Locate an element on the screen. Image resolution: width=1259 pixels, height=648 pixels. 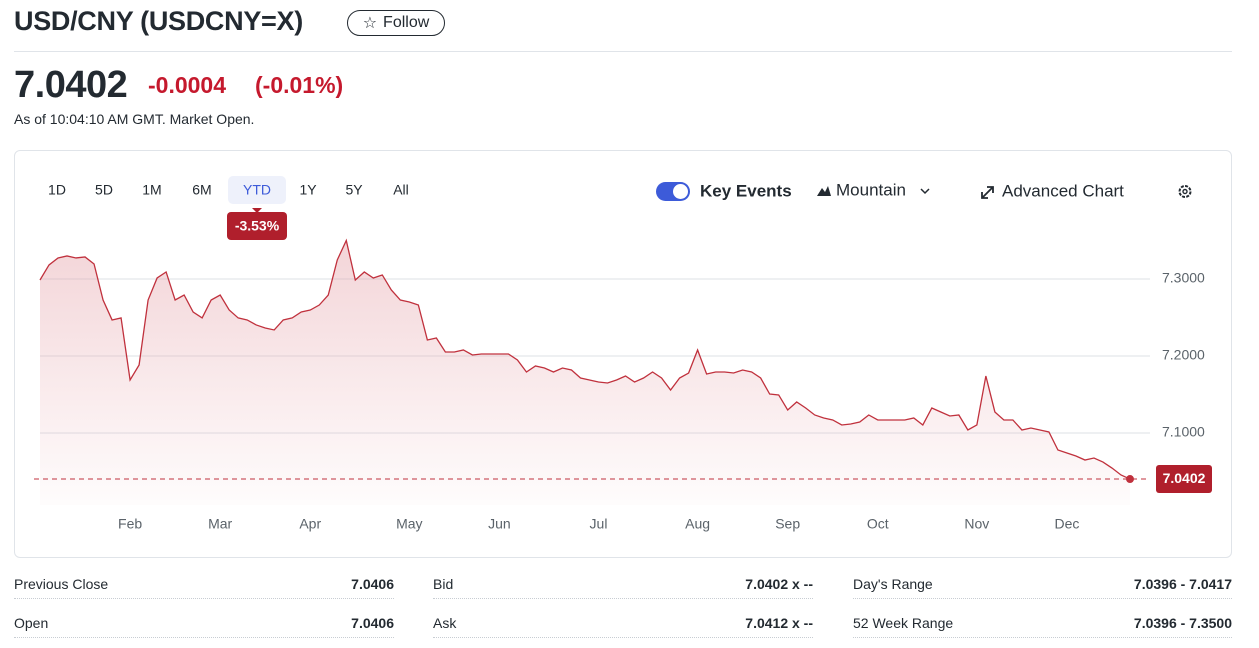
range-button: 5D is located at coordinates (104, 190).